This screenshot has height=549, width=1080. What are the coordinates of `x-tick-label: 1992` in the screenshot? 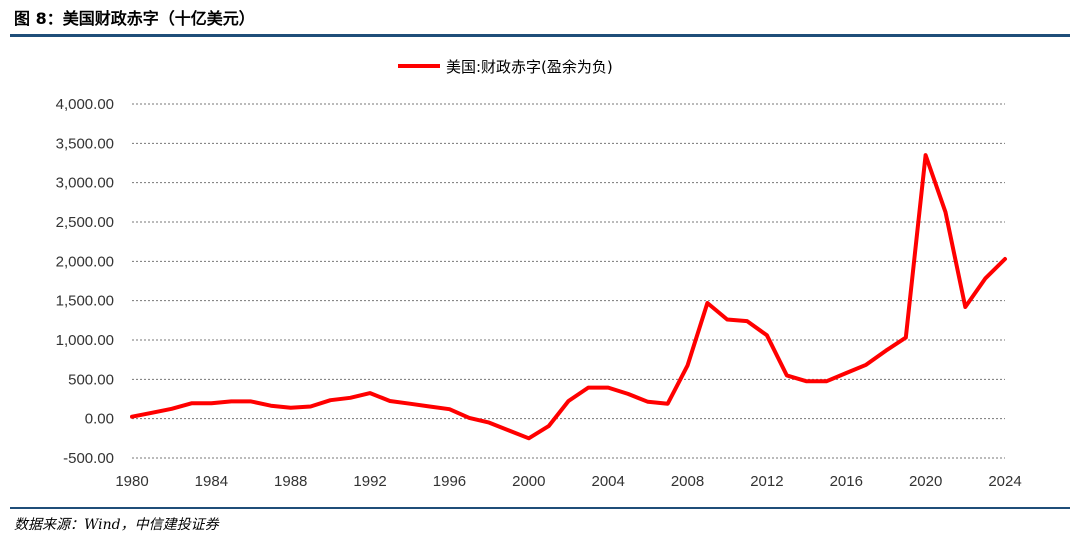 It's located at (369, 481).